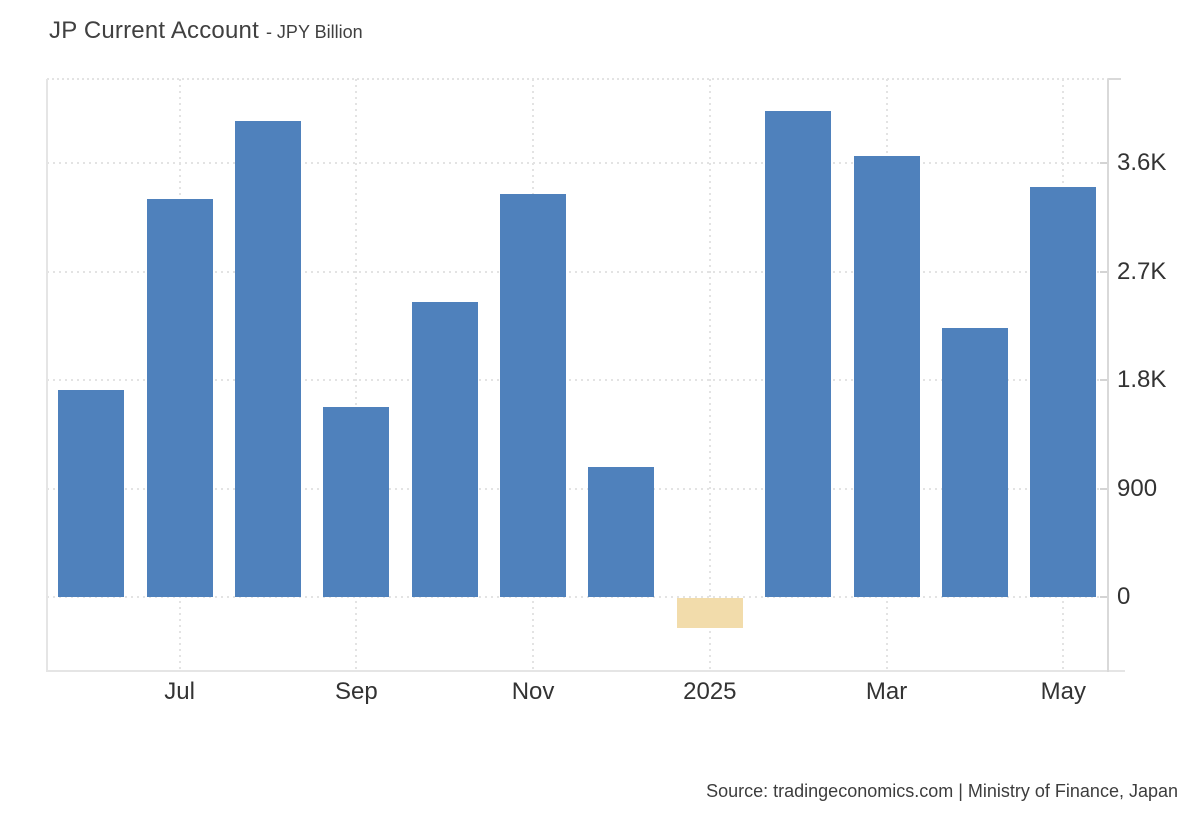 This screenshot has height=820, width=1200. Describe the element at coordinates (444, 449) in the screenshot. I see `bar-oct-2024` at that location.